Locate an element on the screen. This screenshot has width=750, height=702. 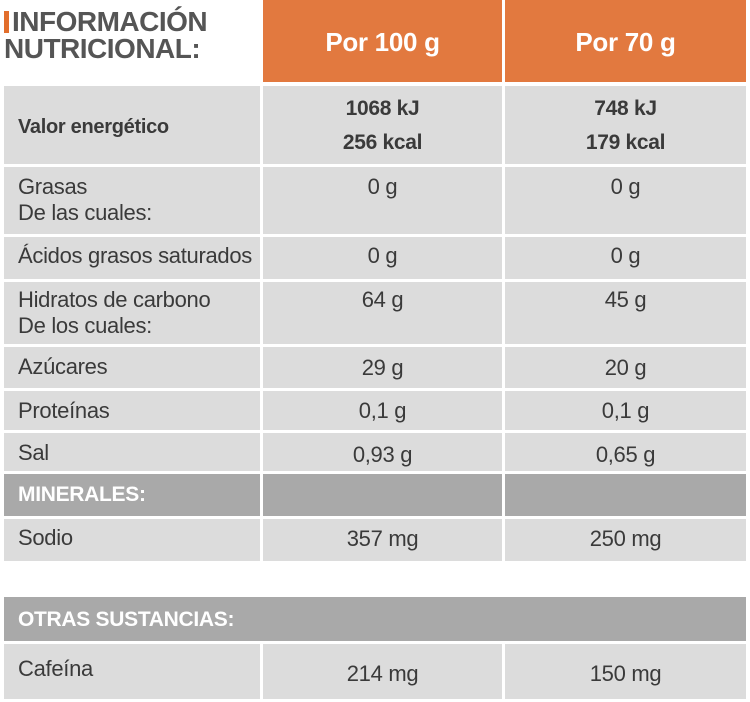
value-text: 0,93 g is located at coordinates (382, 454).